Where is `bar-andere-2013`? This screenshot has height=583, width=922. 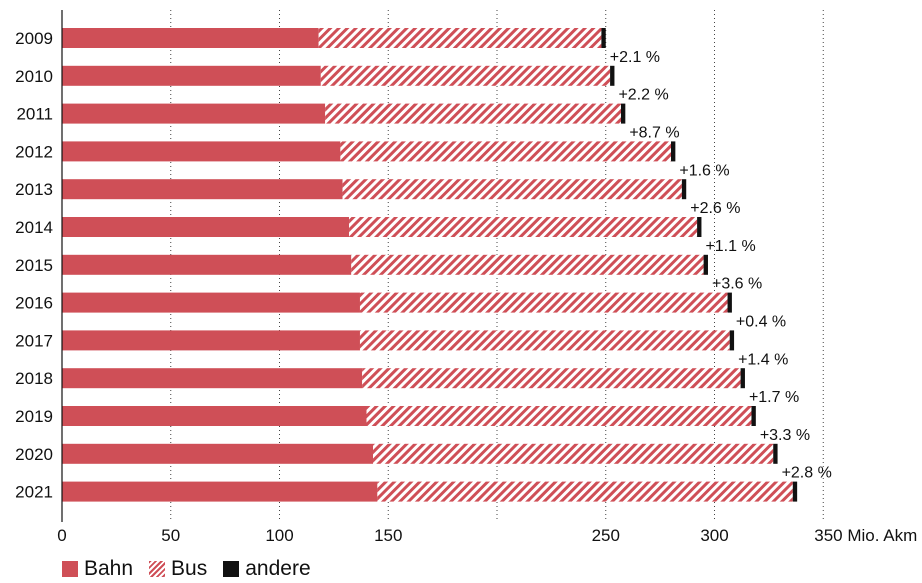
bar-andere-2013 is located at coordinates (684, 189).